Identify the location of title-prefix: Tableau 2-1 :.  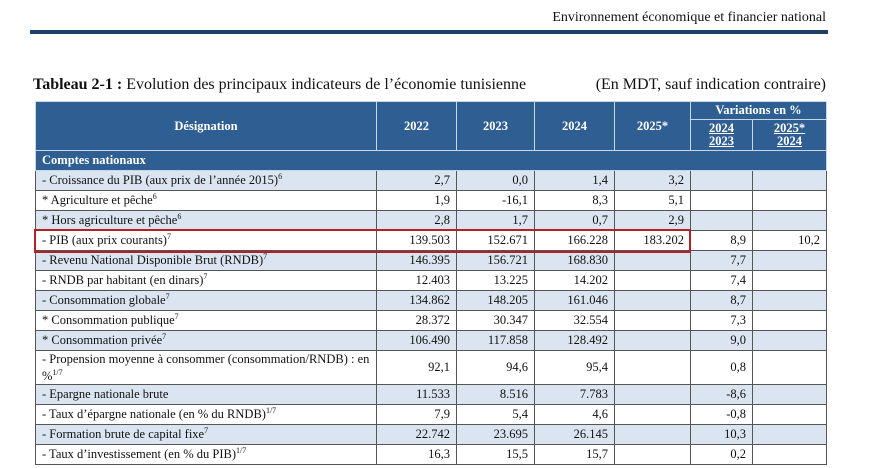
(78, 84).